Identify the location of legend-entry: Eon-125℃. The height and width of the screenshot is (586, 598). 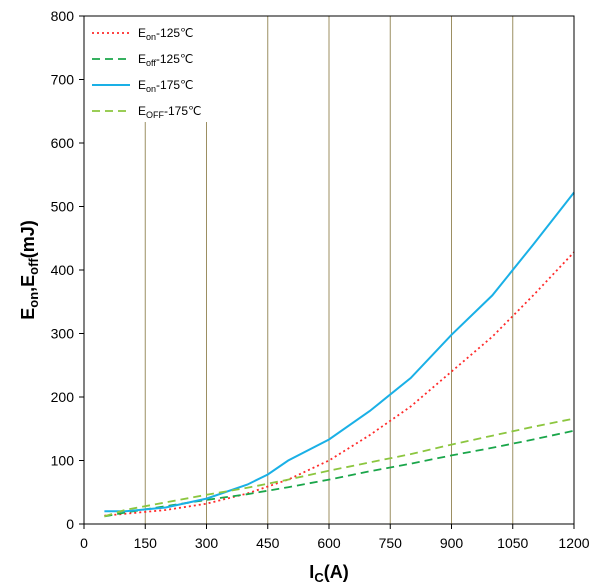
(143, 34).